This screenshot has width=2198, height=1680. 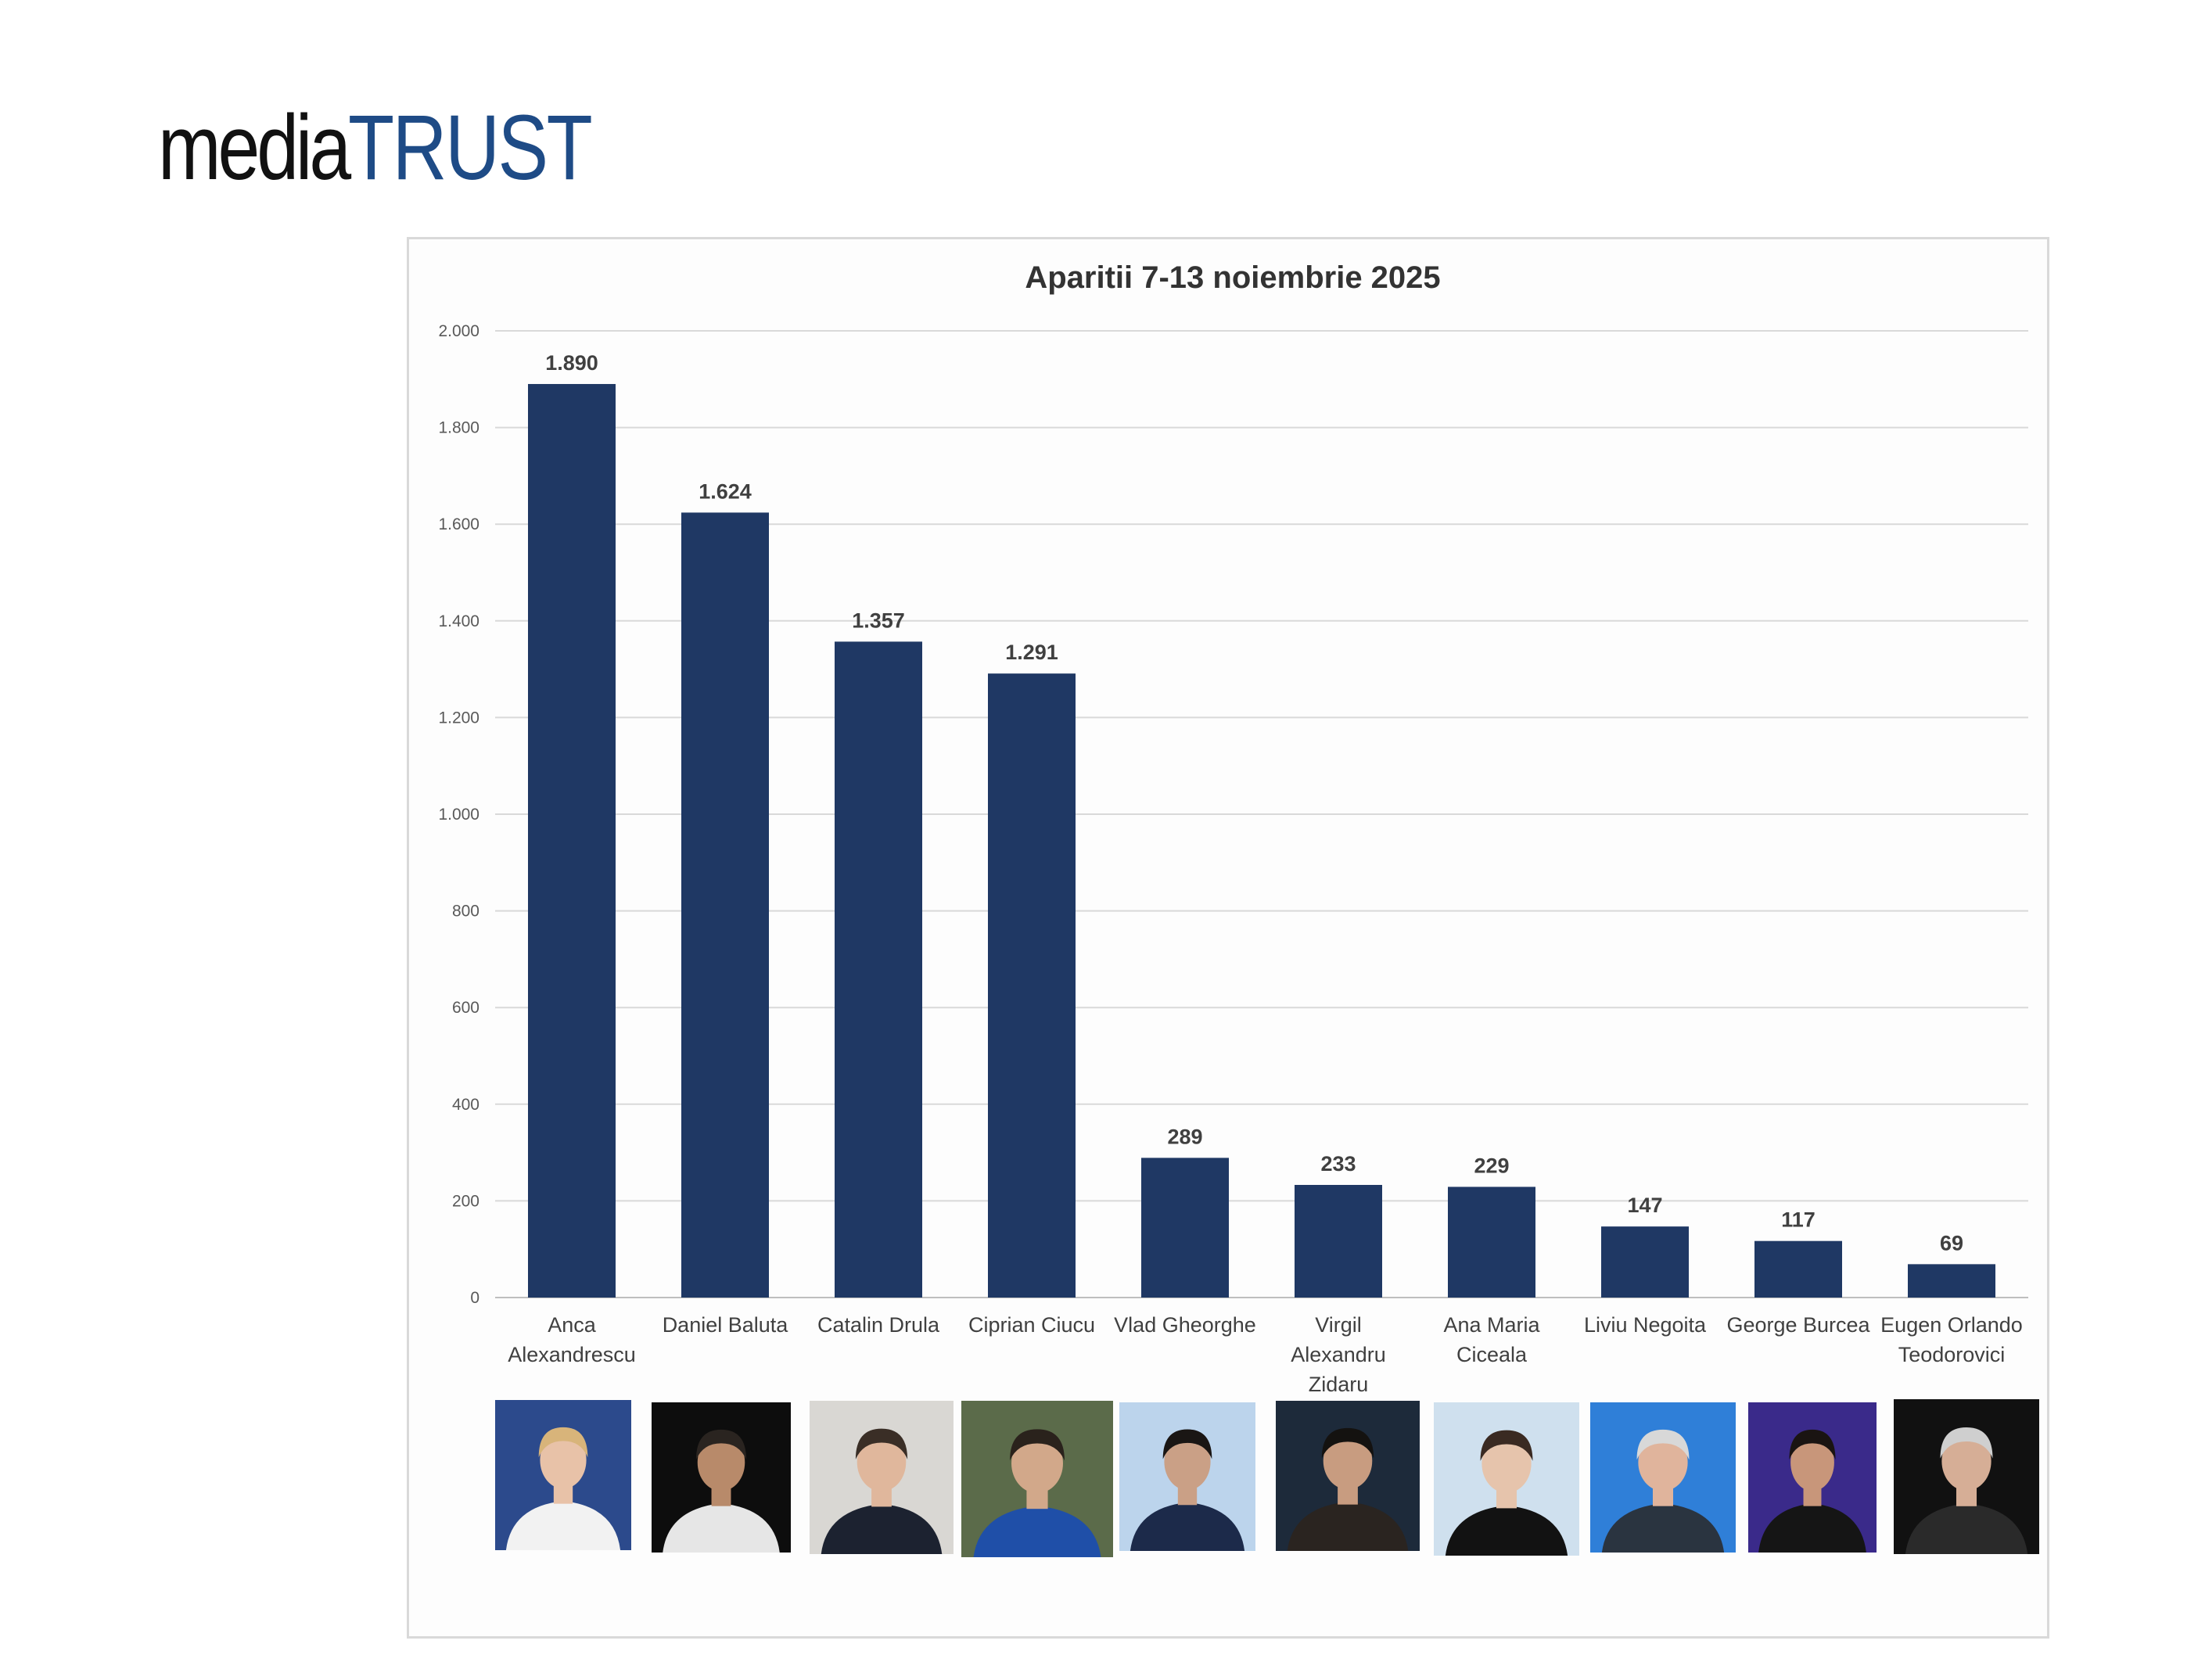 I want to click on data-label: 1.624, so click(x=725, y=491).